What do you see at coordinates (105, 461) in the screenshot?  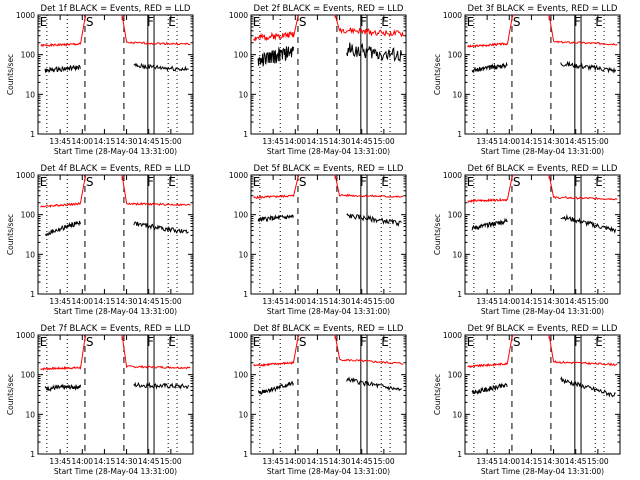 I see `x-tick-label: 14:15` at bounding box center [105, 461].